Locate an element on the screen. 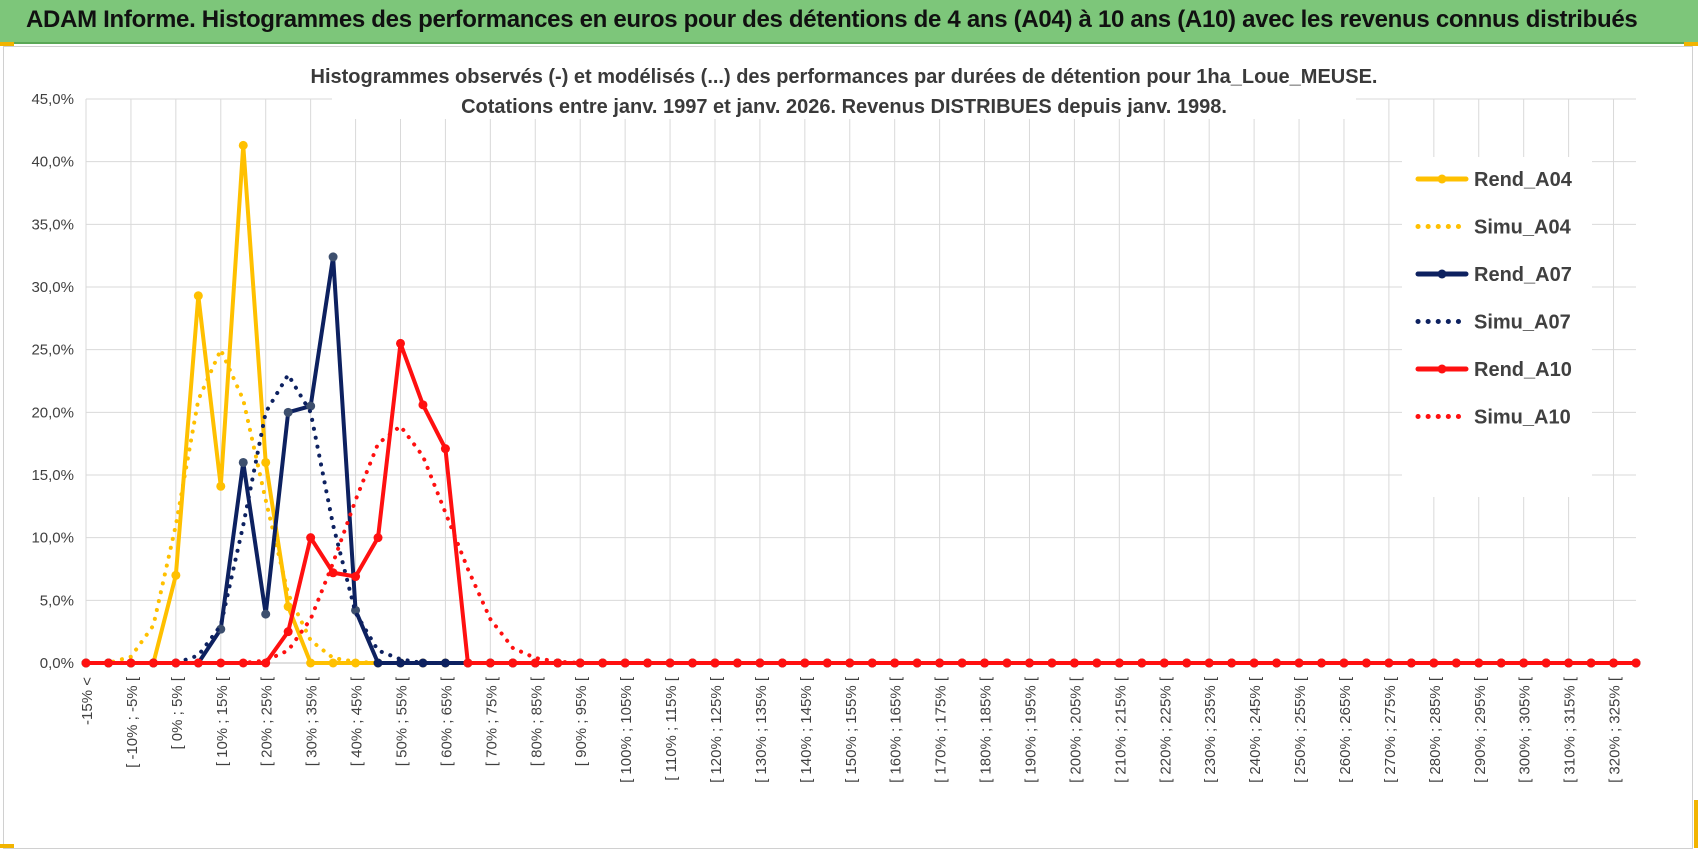  corner-mark-top-right is located at coordinates (1691, 44).